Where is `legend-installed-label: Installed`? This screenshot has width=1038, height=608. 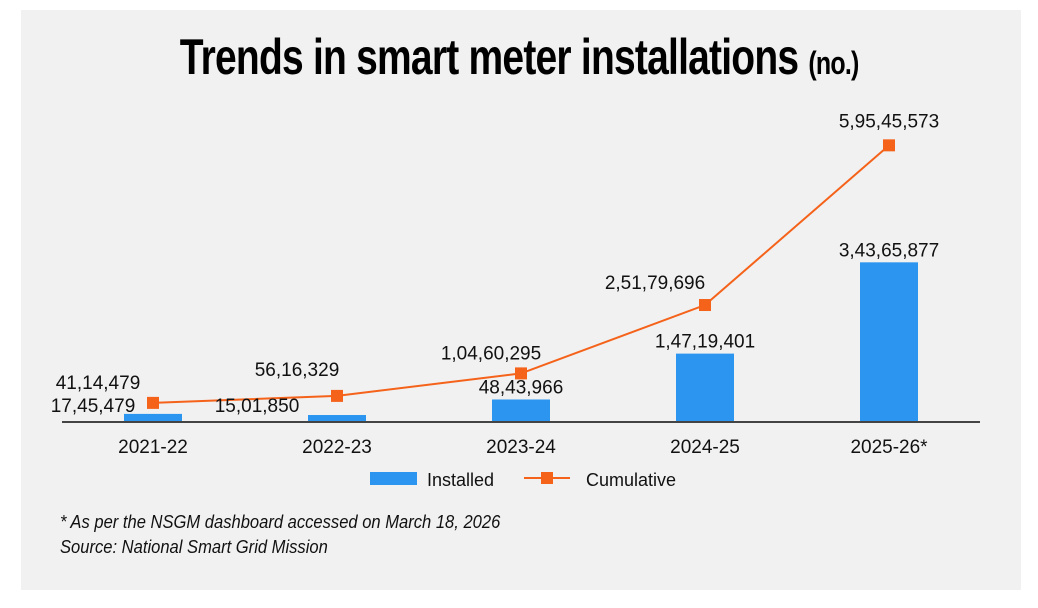
legend-installed-label: Installed is located at coordinates (460, 480).